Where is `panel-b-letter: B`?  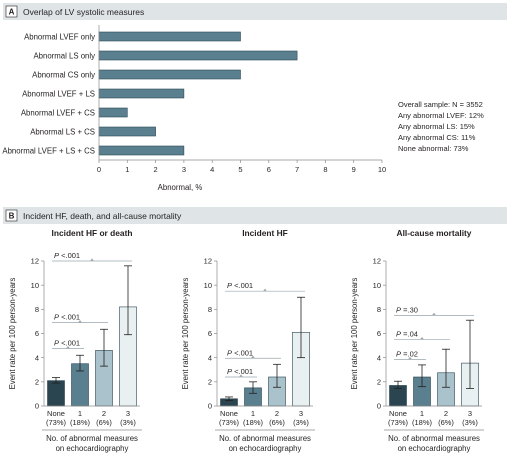
panel-b-letter: B is located at coordinates (12, 216).